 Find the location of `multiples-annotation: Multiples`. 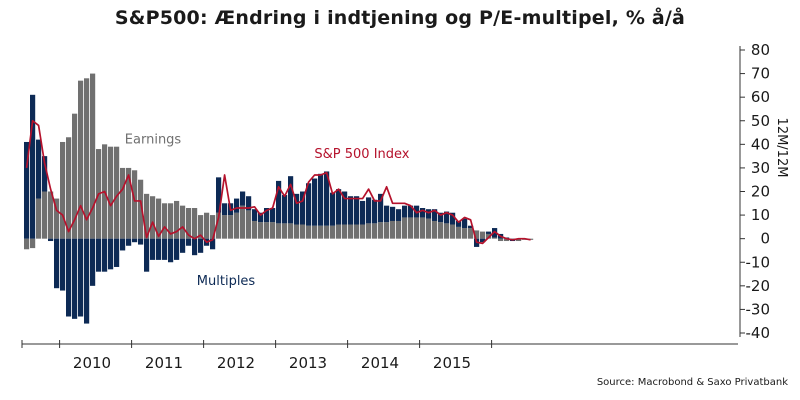

multiples-annotation: Multiples is located at coordinates (226, 281).